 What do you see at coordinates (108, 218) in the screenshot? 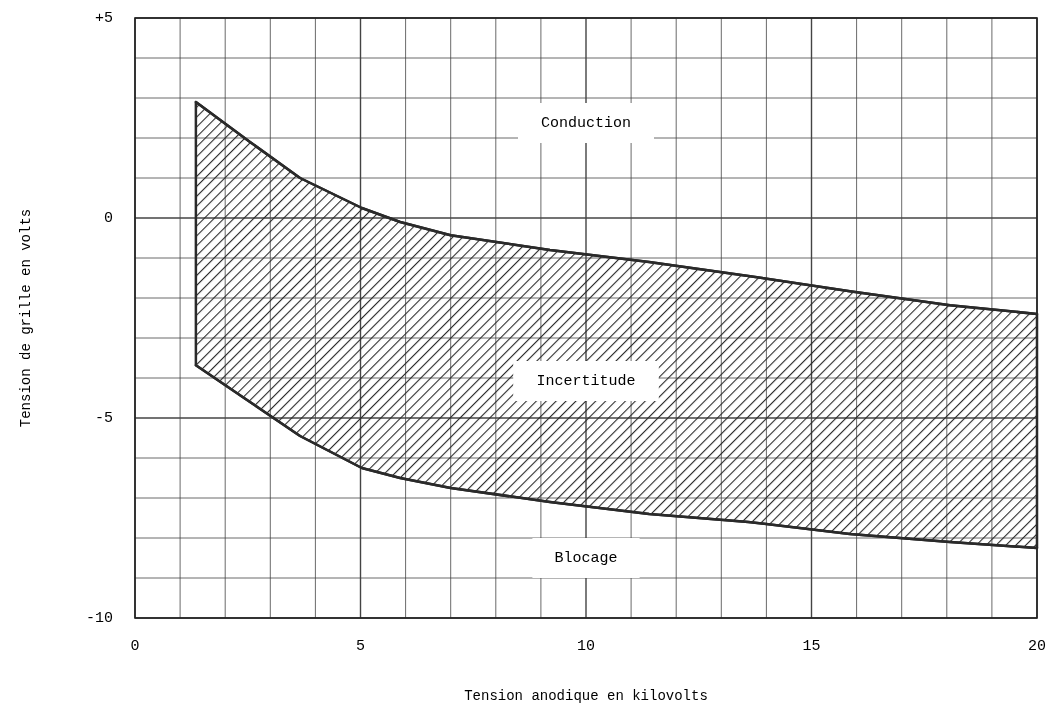
I see `y-tick-label: 0` at bounding box center [108, 218].